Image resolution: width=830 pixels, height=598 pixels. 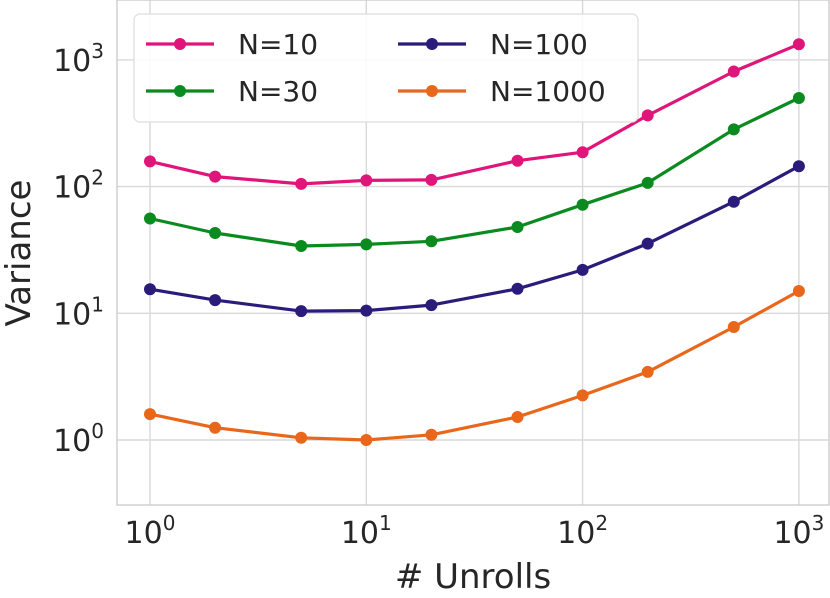 I want to click on legend-entry: N=1000, so click(x=502, y=91).